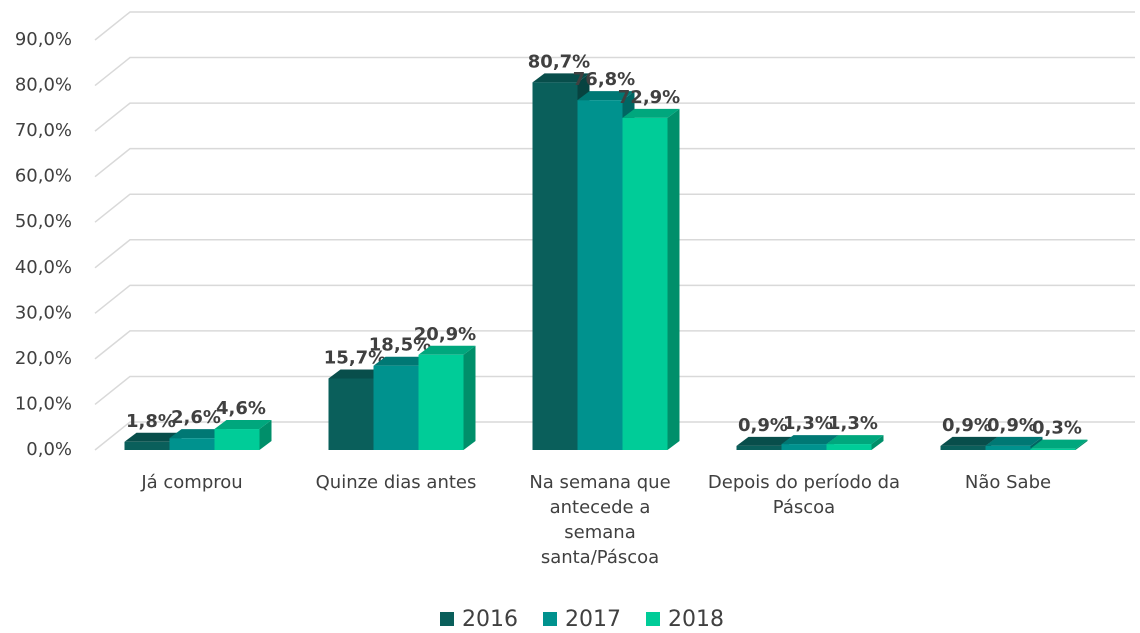 The image size is (1140, 633). I want to click on legend-label: 2017, so click(593, 619).